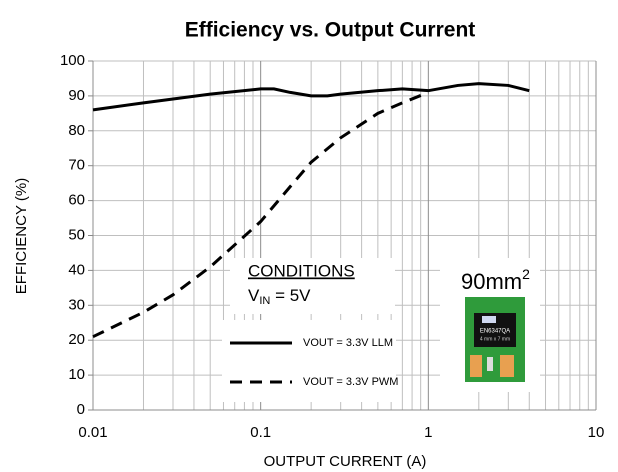  Describe the element at coordinates (81, 409) in the screenshot. I see `y-tick-label: 0` at that location.